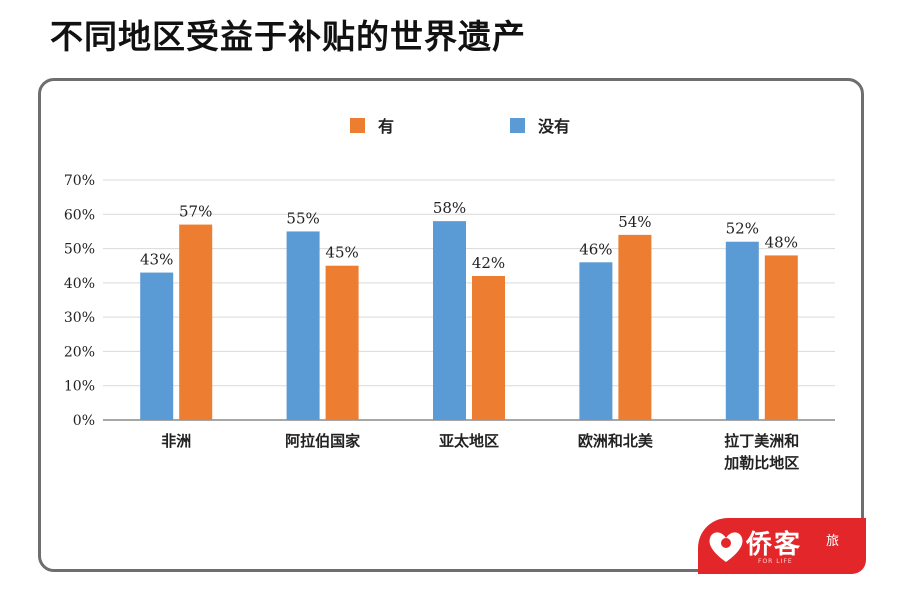 This screenshot has width=900, height=591. I want to click on brand-logo: 侨客 旅 FOR LIFE, so click(782, 546).